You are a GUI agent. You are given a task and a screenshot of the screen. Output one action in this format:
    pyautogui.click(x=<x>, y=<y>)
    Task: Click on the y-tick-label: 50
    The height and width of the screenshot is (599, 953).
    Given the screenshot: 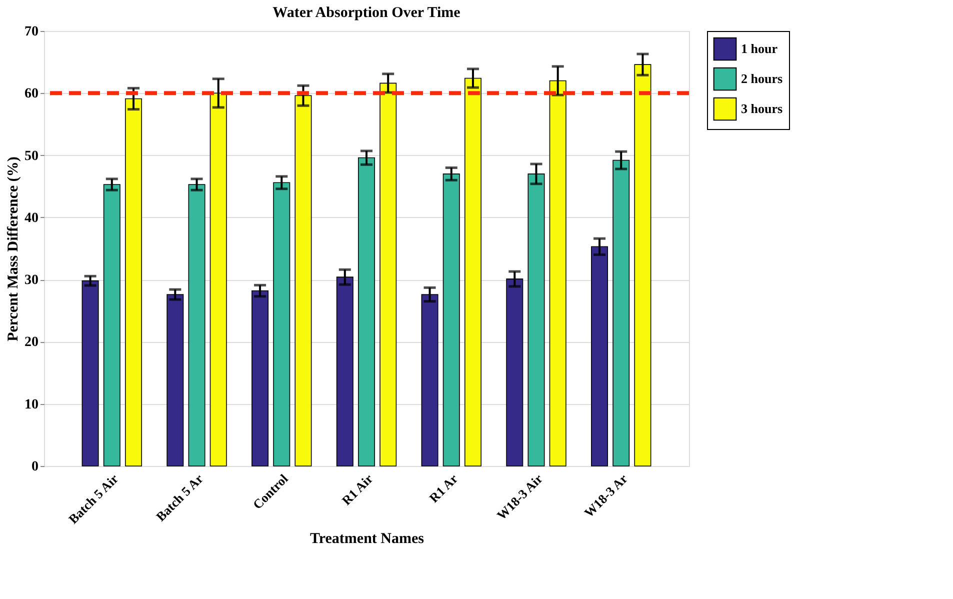 What is the action you would take?
    pyautogui.click(x=31, y=156)
    